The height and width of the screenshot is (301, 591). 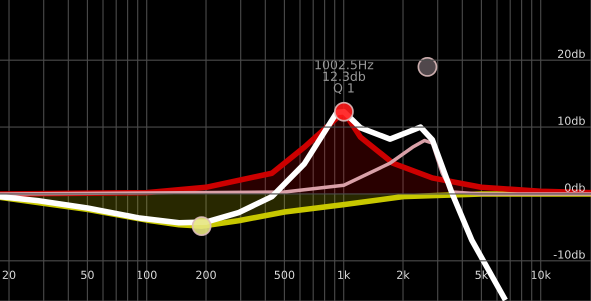 What do you see at coordinates (9, 275) in the screenshot?
I see `x-tick-label: 20` at bounding box center [9, 275].